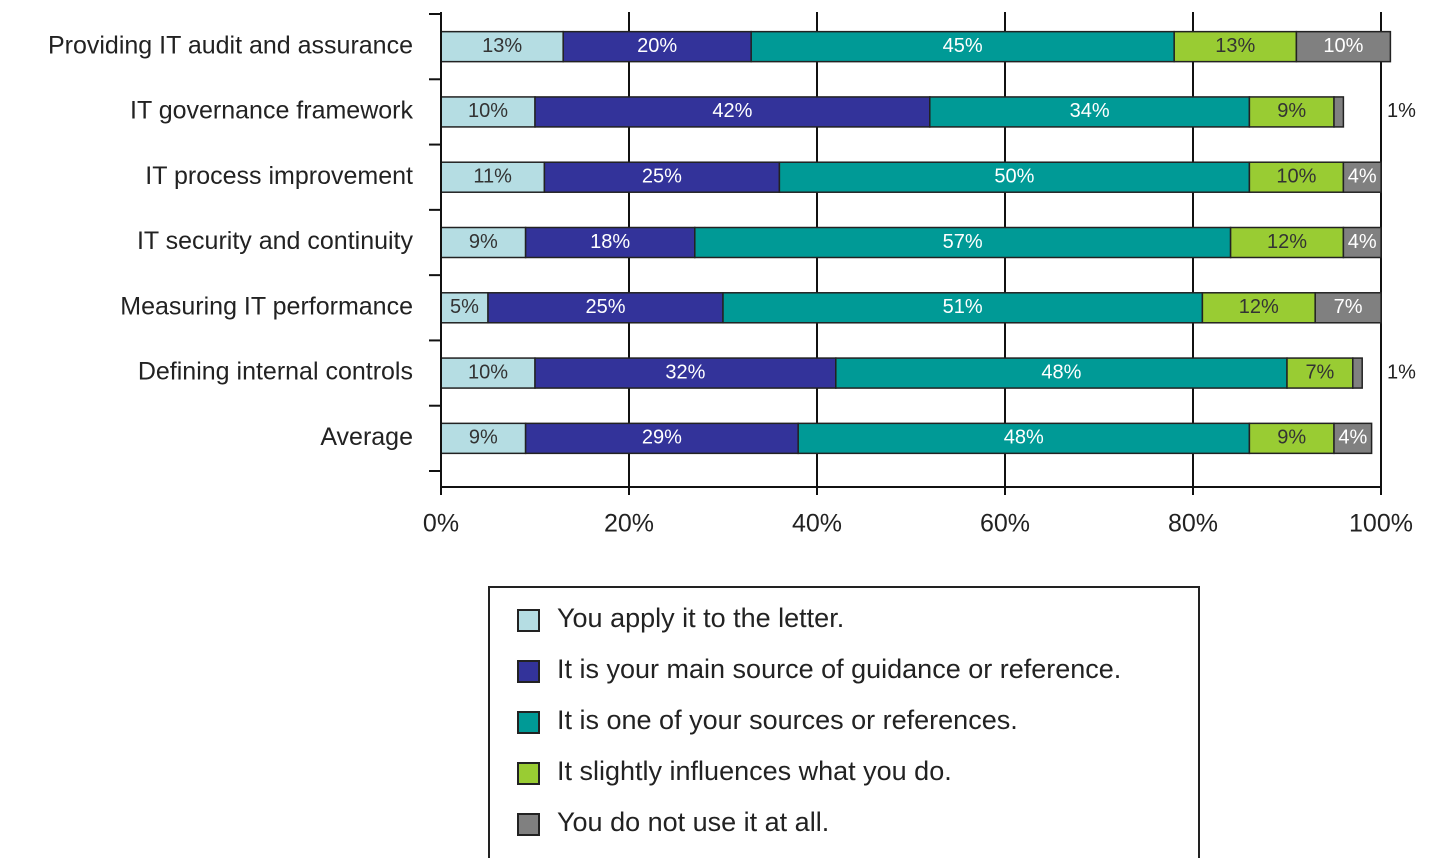  What do you see at coordinates (787, 720) in the screenshot?
I see `legend-label: It is one of your sources or references.` at bounding box center [787, 720].